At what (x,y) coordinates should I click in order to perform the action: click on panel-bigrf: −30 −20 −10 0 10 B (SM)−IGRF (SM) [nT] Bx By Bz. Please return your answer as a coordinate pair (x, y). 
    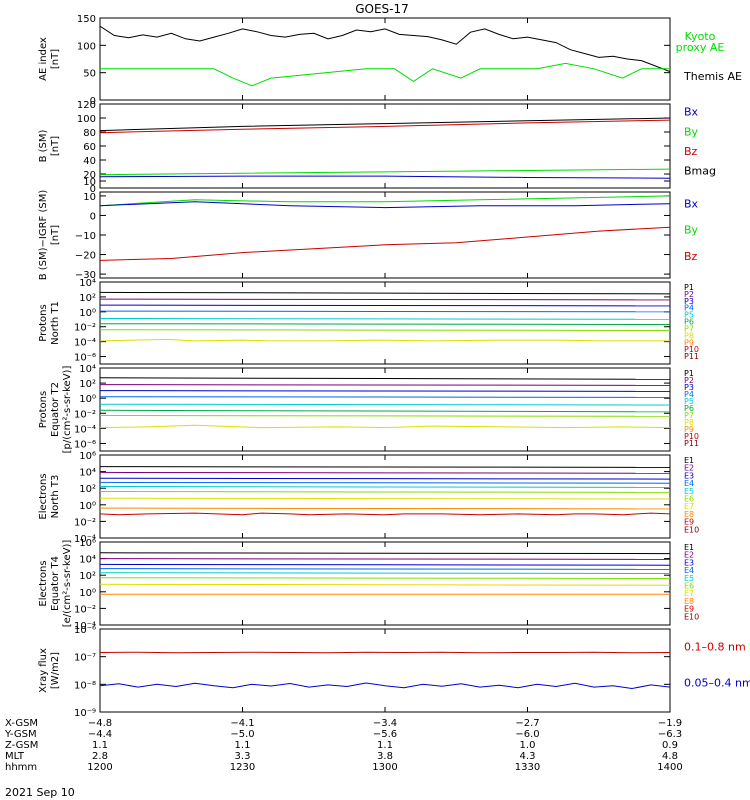
    Looking at the image, I should click on (368, 235).